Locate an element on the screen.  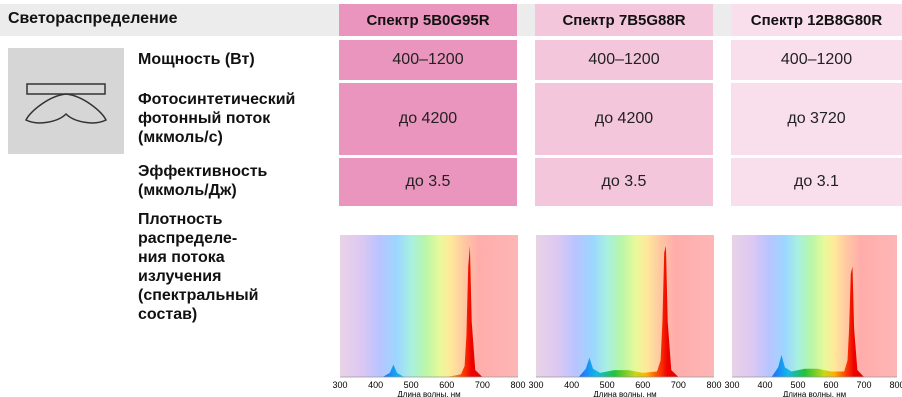
power-value-7b5g88r: 400–1200 is located at coordinates (624, 59).